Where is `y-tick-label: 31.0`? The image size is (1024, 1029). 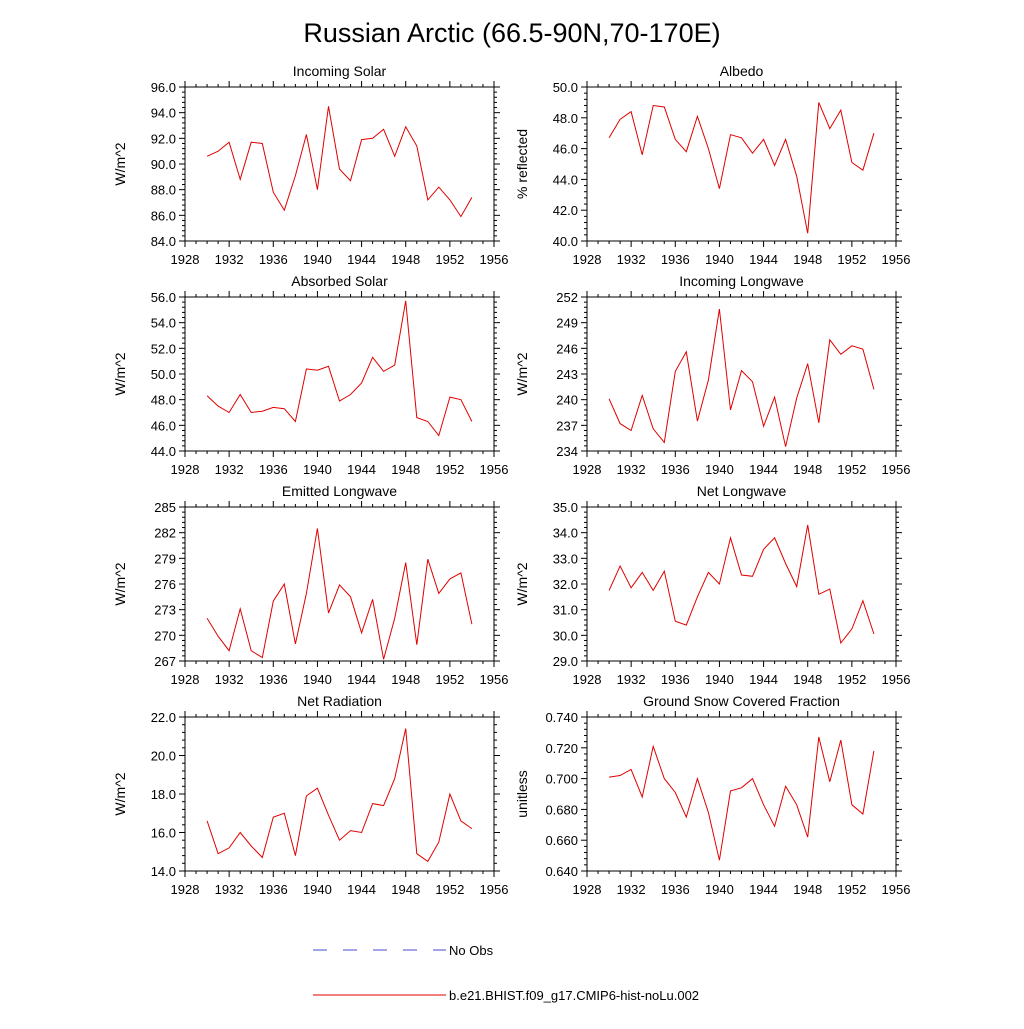
y-tick-label: 31.0 is located at coordinates (565, 610).